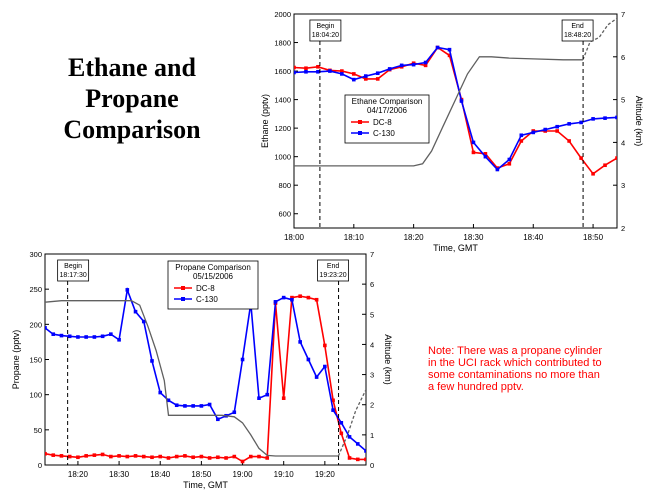 The width and height of the screenshot is (667, 500). Describe the element at coordinates (35, 254) in the screenshot. I see `y-tick-label: 300` at that location.